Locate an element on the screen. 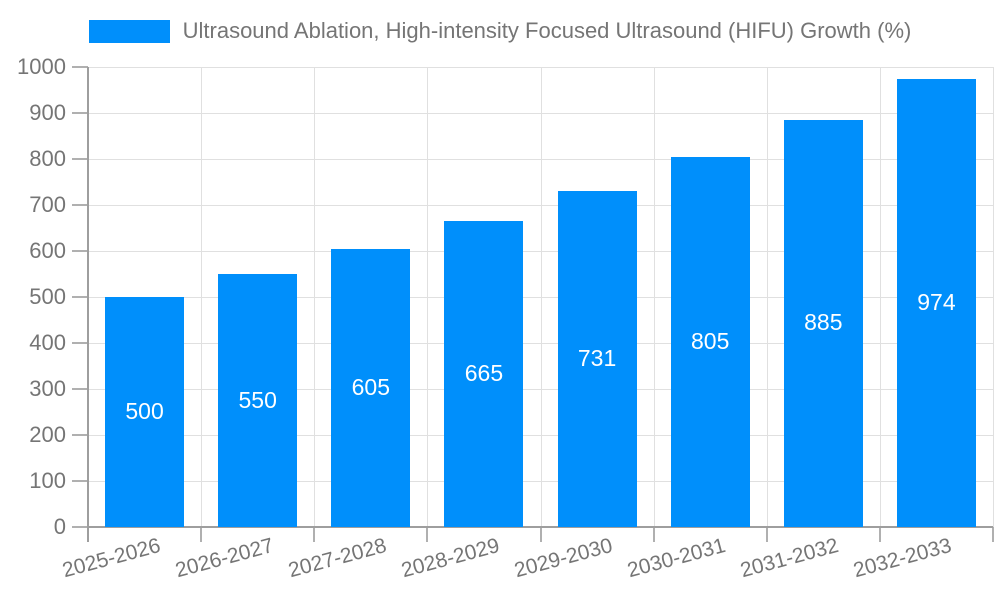  bar-value-label: 605 is located at coordinates (370, 386).